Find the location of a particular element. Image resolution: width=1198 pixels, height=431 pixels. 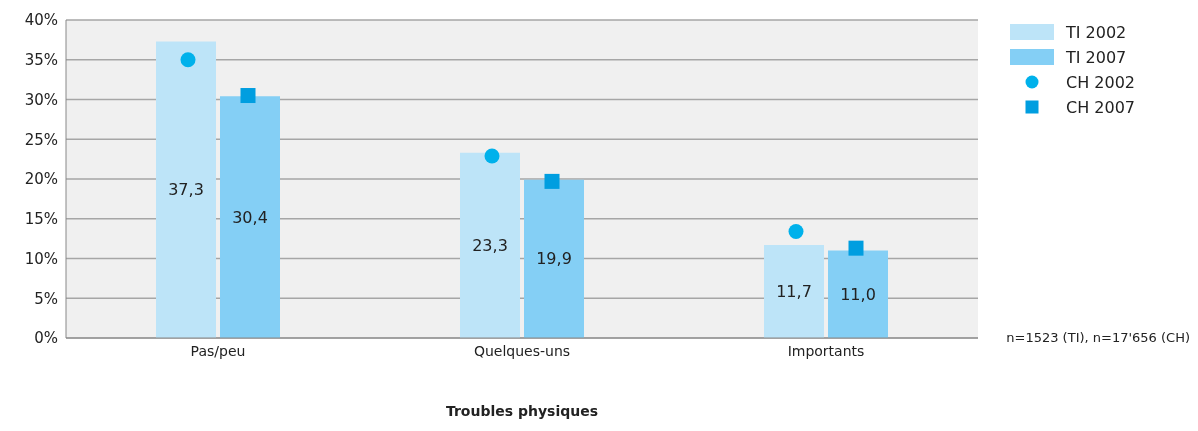

x-tick-label: Importants is located at coordinates (826, 350).